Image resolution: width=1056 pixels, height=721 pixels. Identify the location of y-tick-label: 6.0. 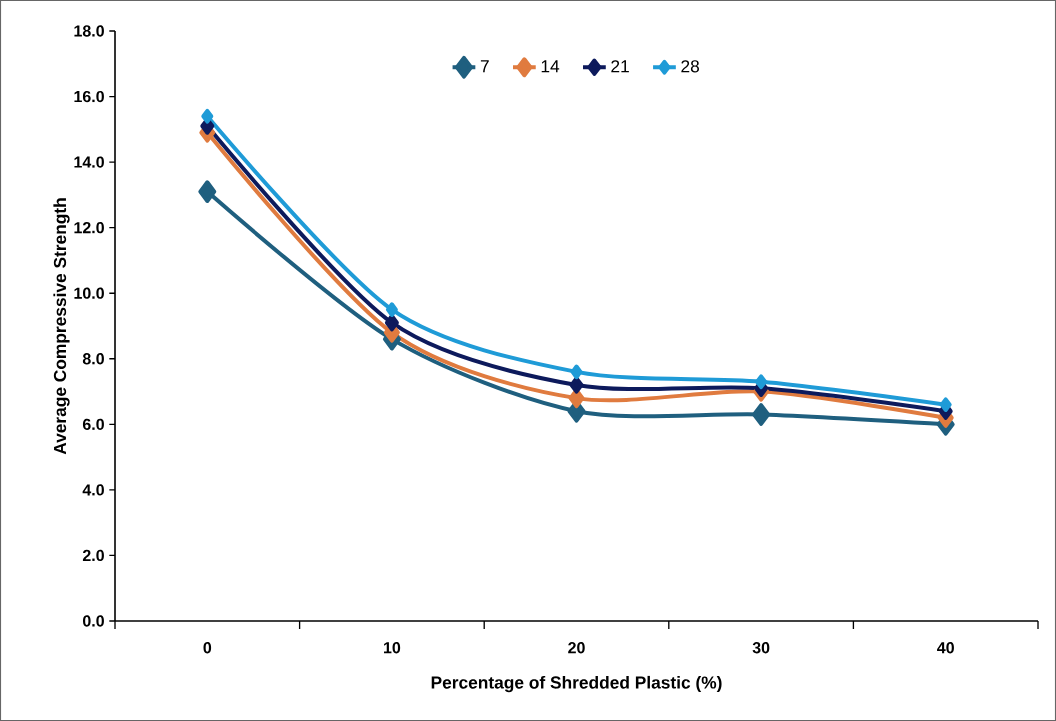
(93, 424).